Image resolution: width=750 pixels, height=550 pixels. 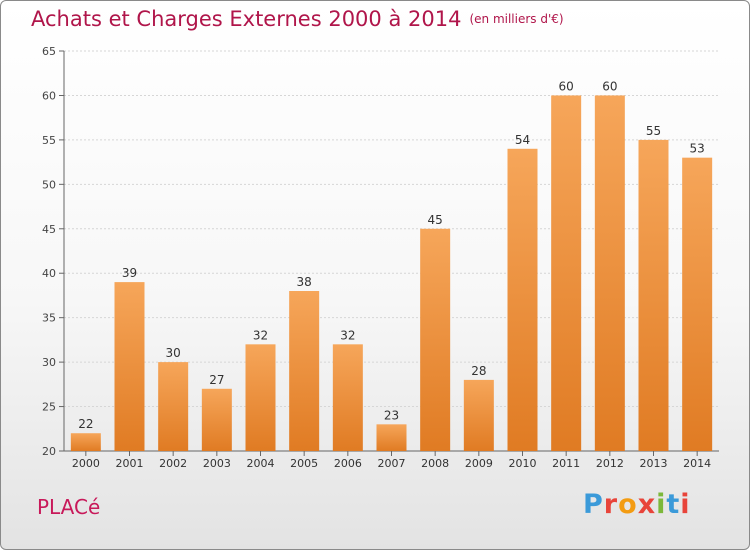 I want to click on logo-letter: t, so click(x=673, y=504).